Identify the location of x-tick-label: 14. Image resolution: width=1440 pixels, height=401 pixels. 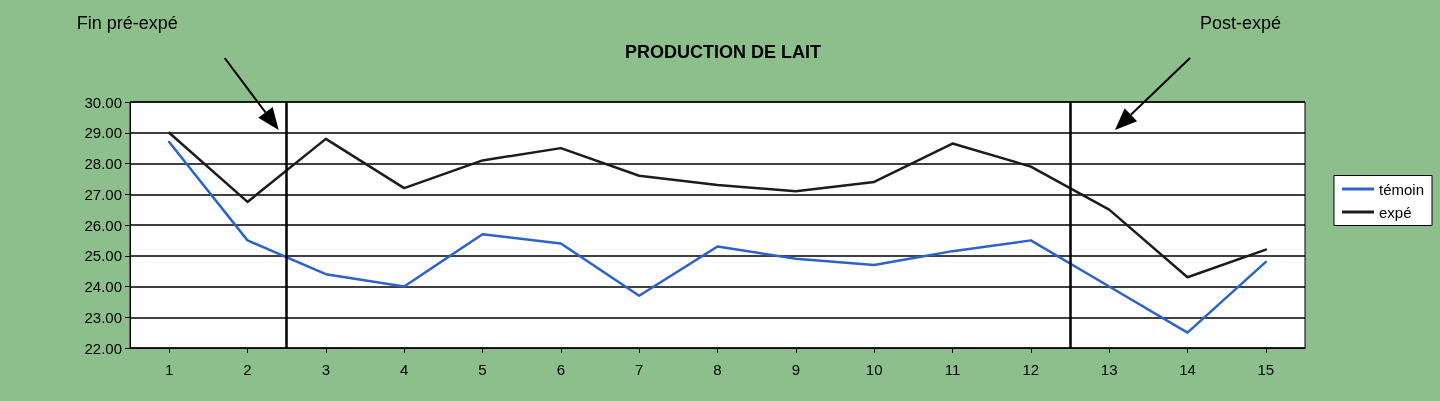
(1187, 369).